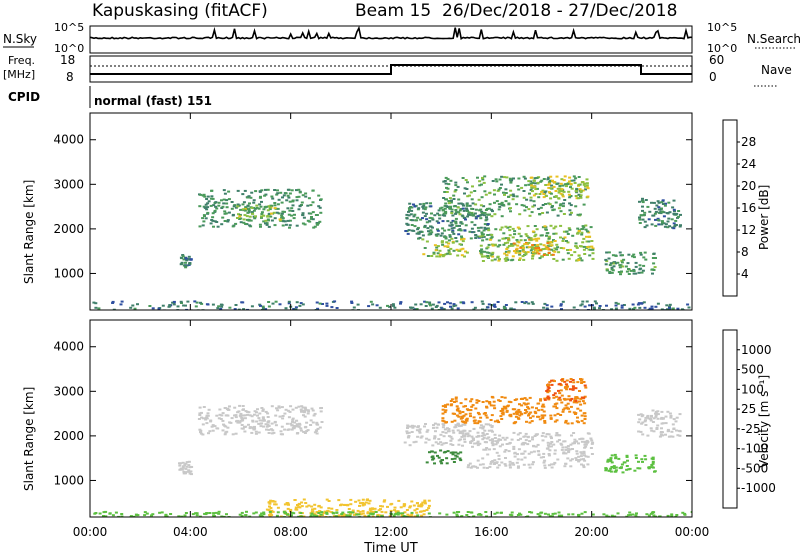 The height and width of the screenshot is (554, 800). Describe the element at coordinates (391, 69) in the screenshot. I see `nave-trace` at that location.